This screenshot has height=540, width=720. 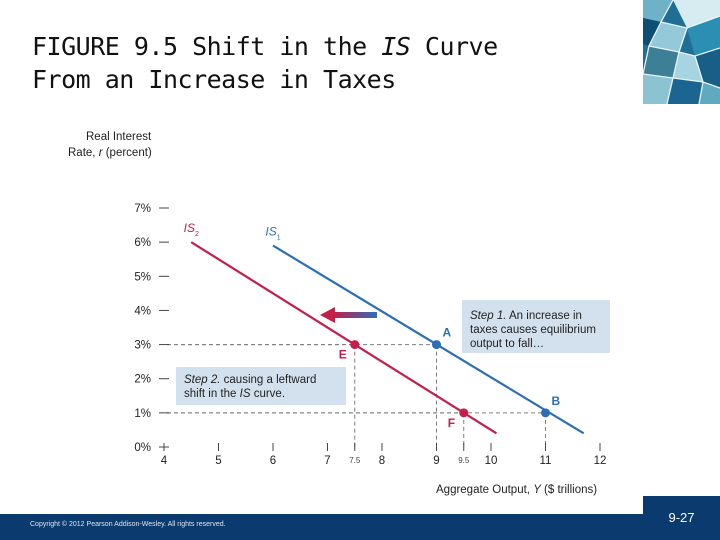 What do you see at coordinates (142, 243) in the screenshot?
I see `y-tick-label: 6%` at bounding box center [142, 243].